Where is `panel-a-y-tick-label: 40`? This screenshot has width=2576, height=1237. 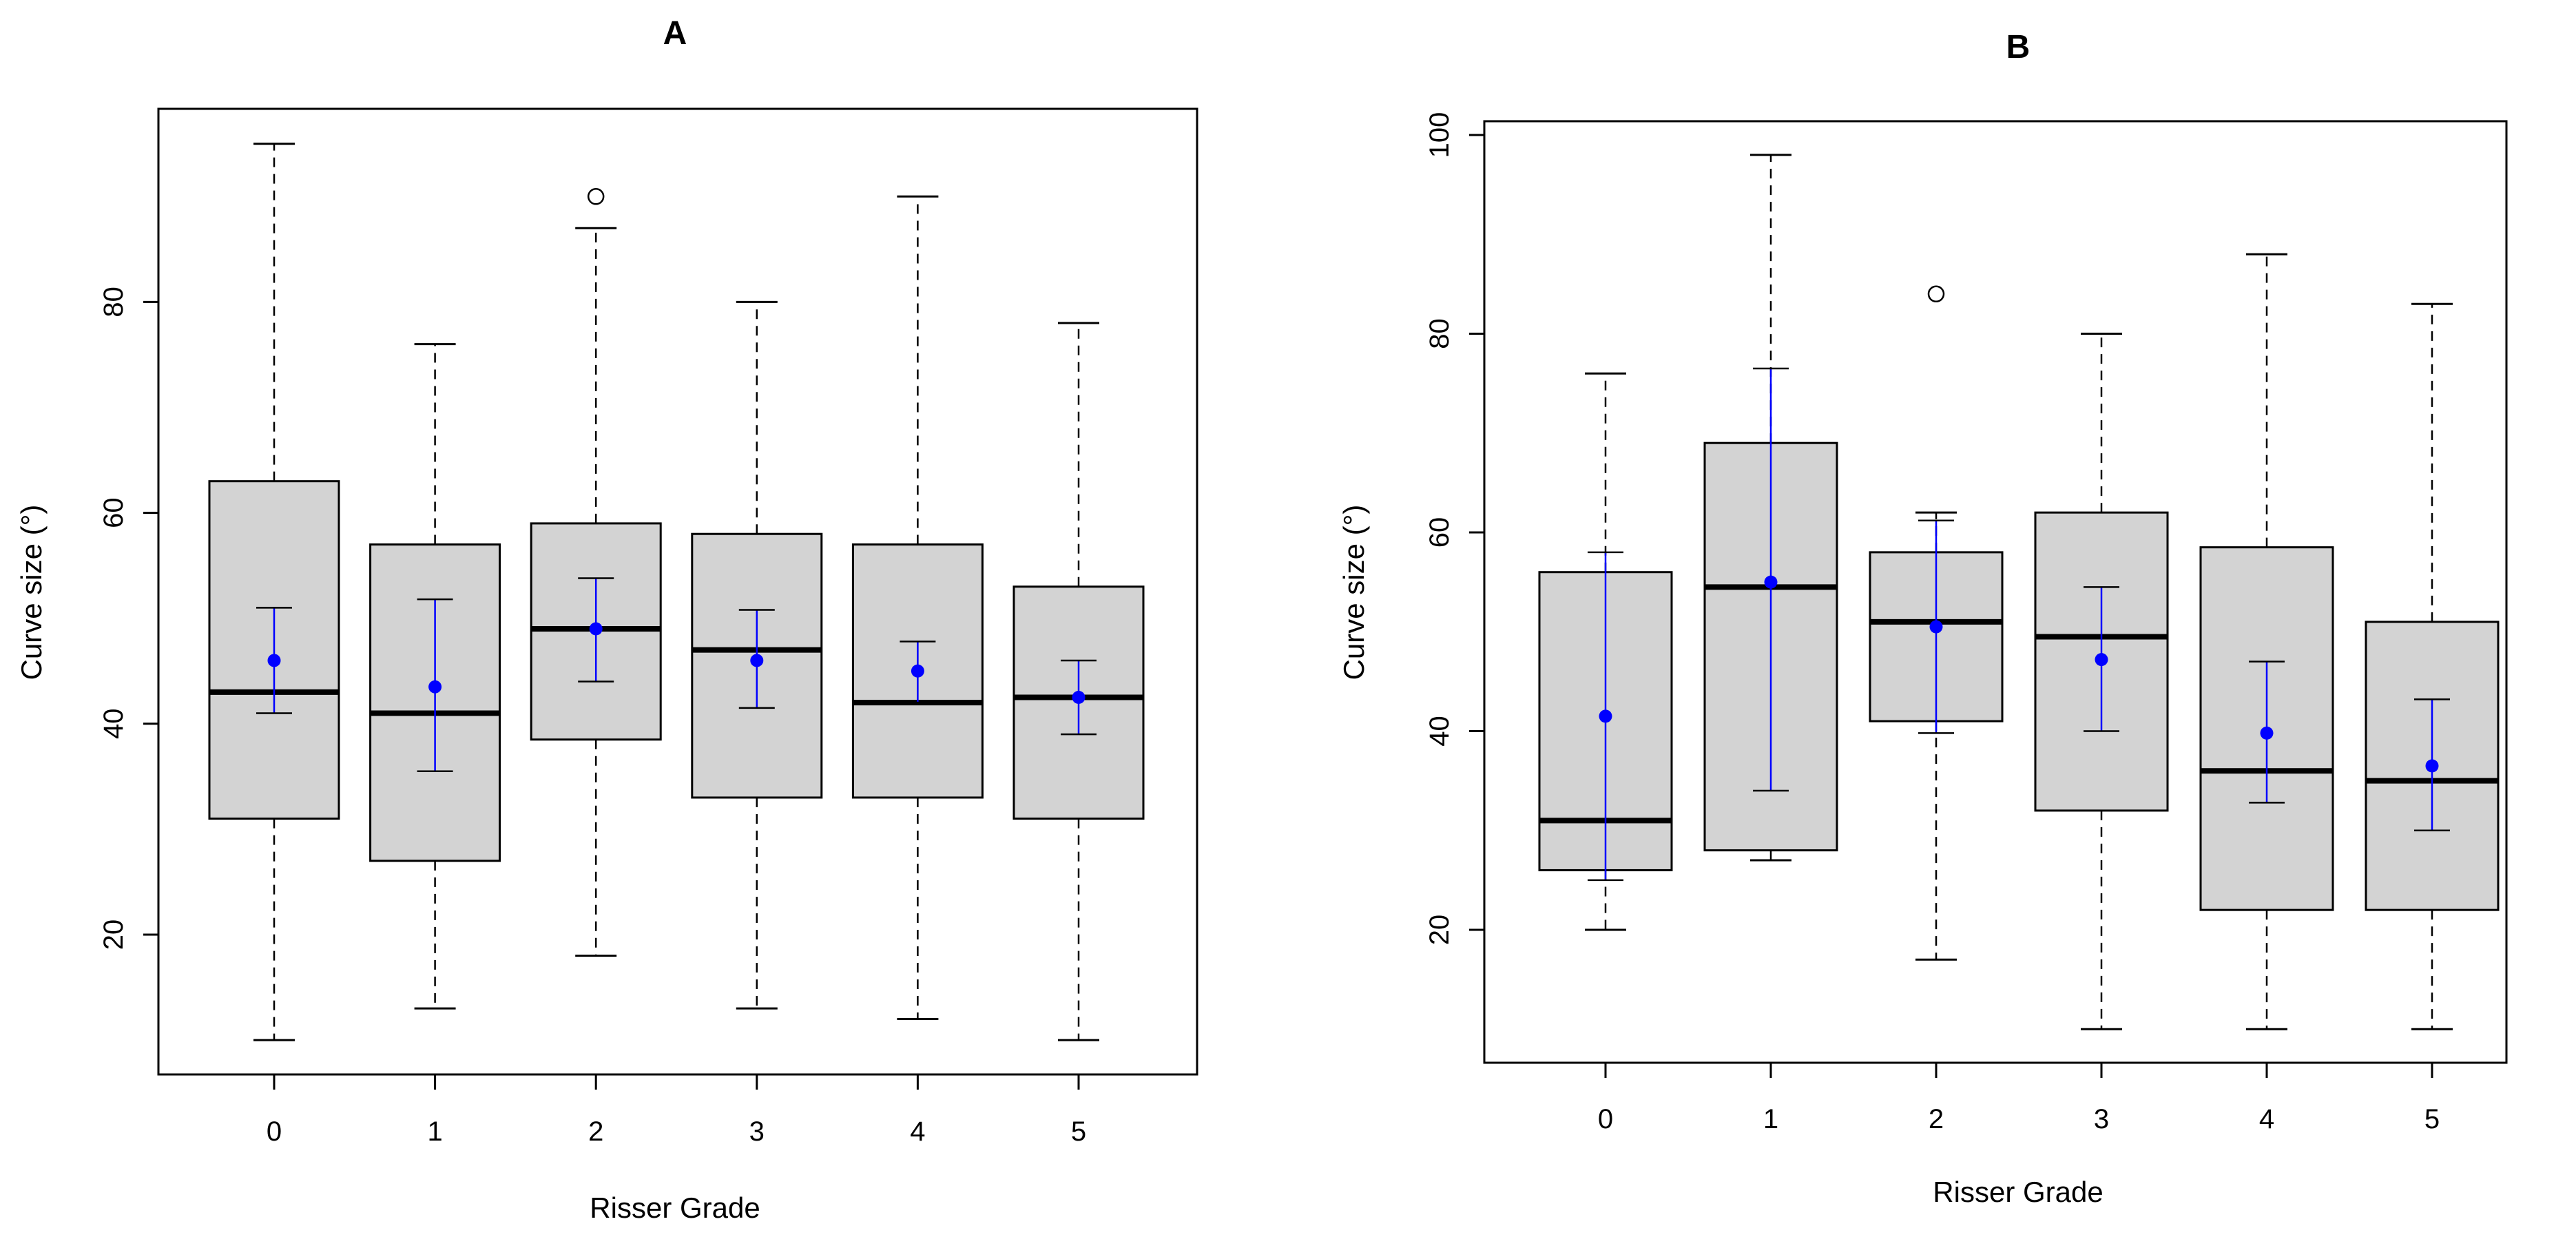
panel-a-y-tick-label: 40 is located at coordinates (113, 724).